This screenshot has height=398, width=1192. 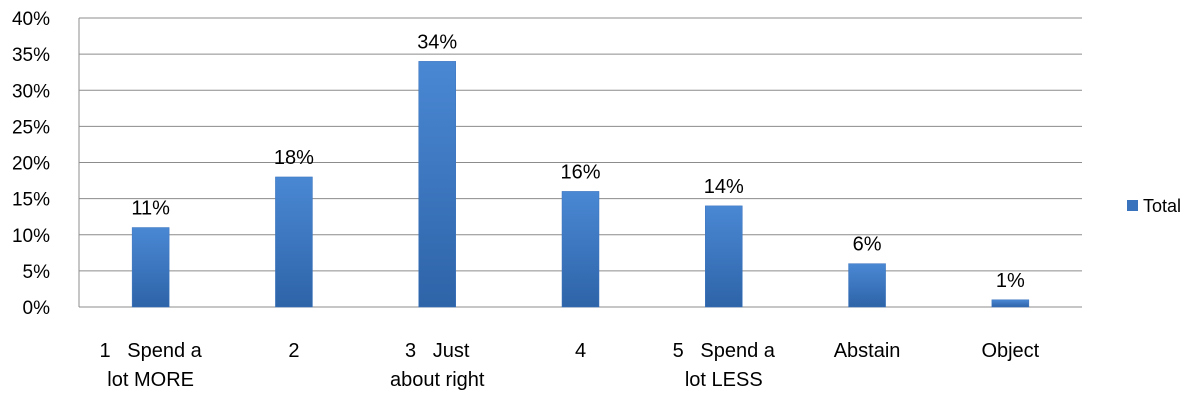 What do you see at coordinates (31, 127) in the screenshot?
I see `y-tick-label: 25%` at bounding box center [31, 127].